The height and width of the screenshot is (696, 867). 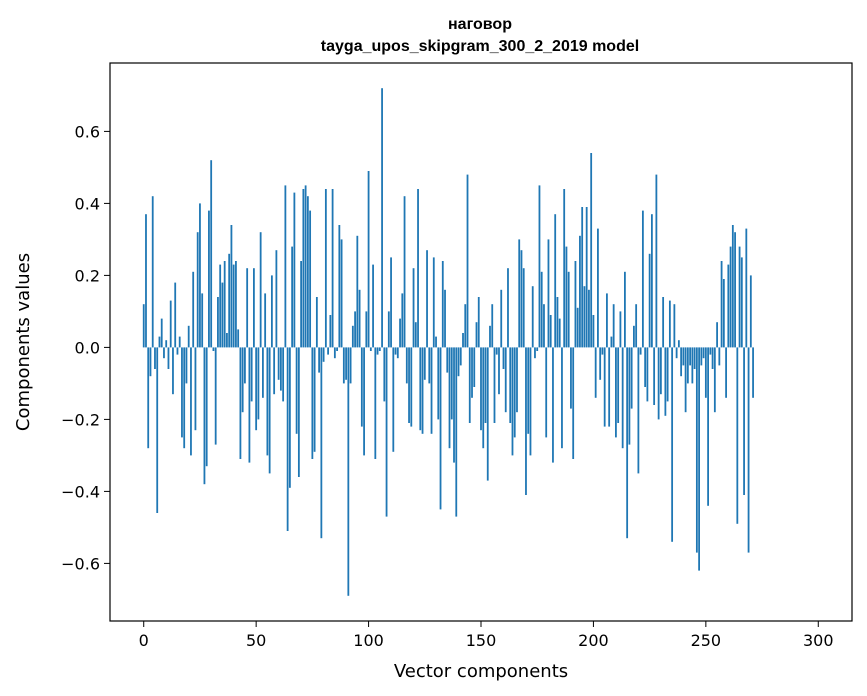 What do you see at coordinates (87, 275) in the screenshot?
I see `y-tick-label: 0.2` at bounding box center [87, 275].